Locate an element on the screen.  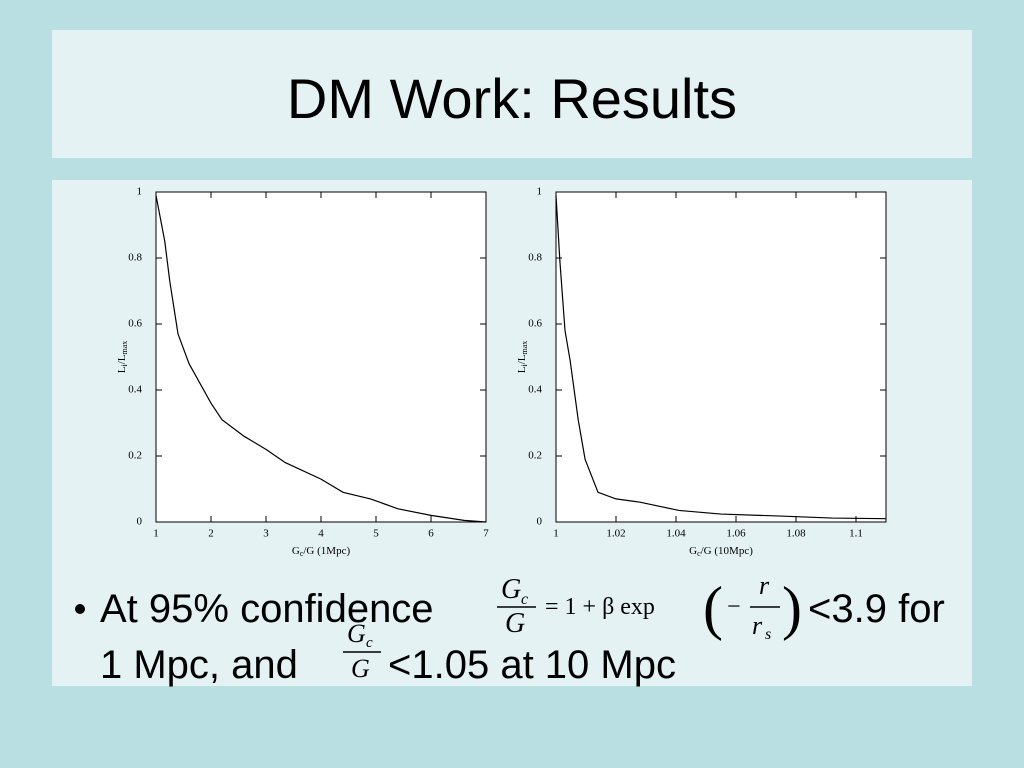
bullet-text: 1 Mpc, and is located at coordinates (199, 665).